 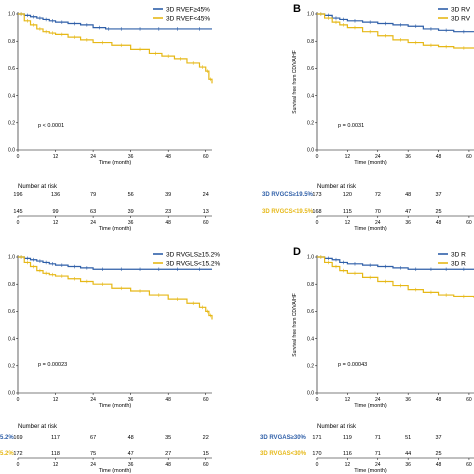 I want to click on panel-2-risk-row-label-1: 3D RVGCS≥19.5%, so click(x=288, y=195).